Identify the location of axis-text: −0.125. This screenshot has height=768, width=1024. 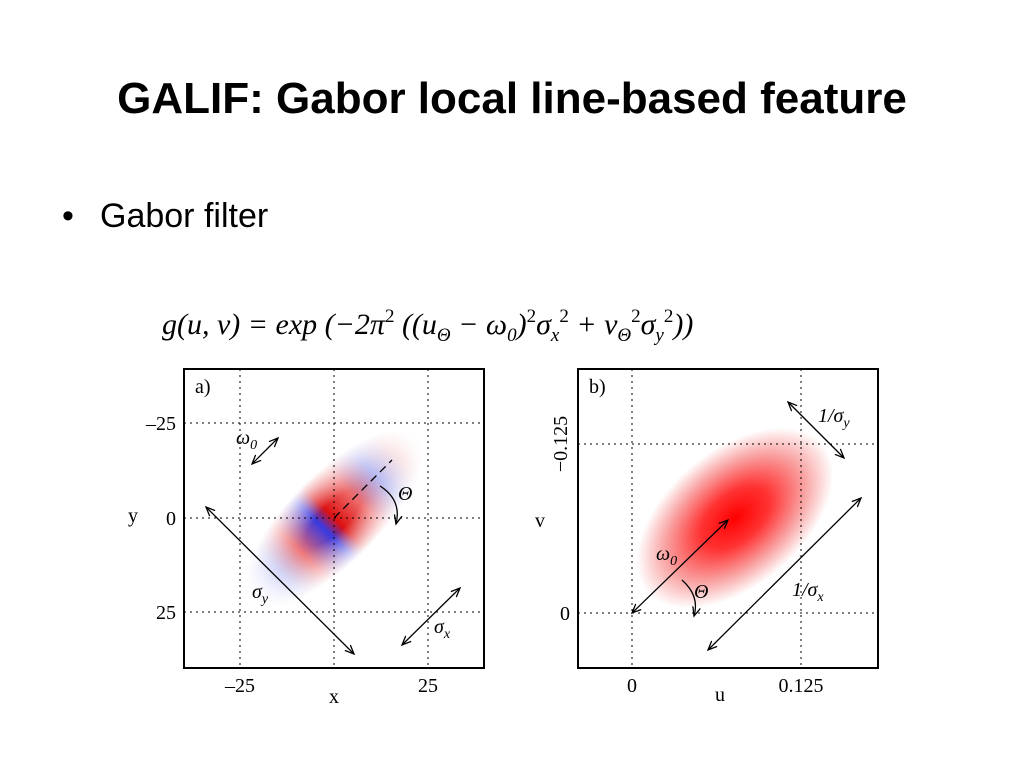
(561, 444).